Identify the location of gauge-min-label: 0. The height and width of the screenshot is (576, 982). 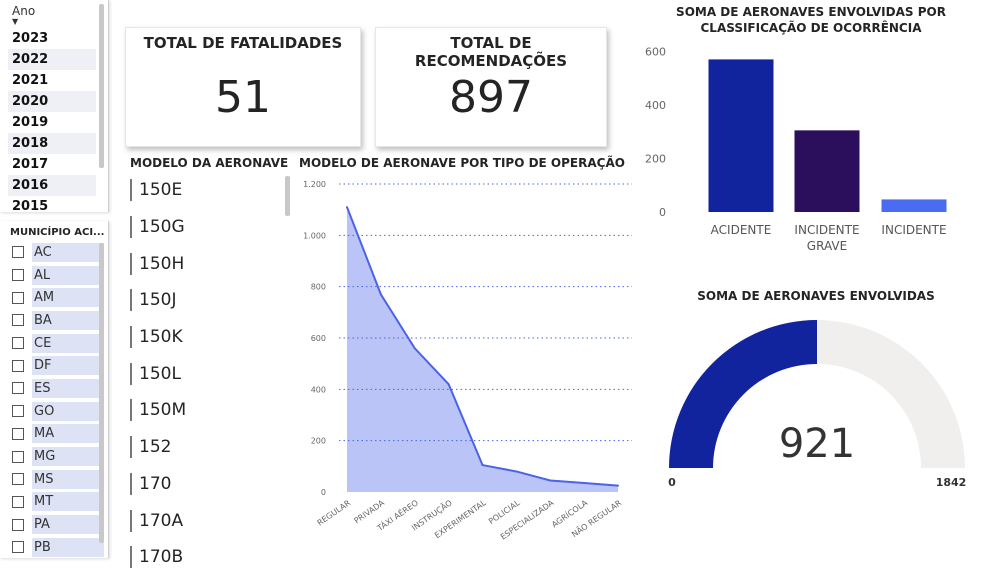
(672, 482).